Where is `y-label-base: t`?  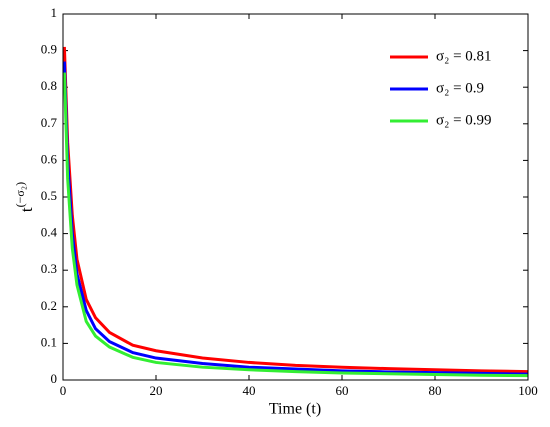 y-label-base: t is located at coordinates (26, 209).